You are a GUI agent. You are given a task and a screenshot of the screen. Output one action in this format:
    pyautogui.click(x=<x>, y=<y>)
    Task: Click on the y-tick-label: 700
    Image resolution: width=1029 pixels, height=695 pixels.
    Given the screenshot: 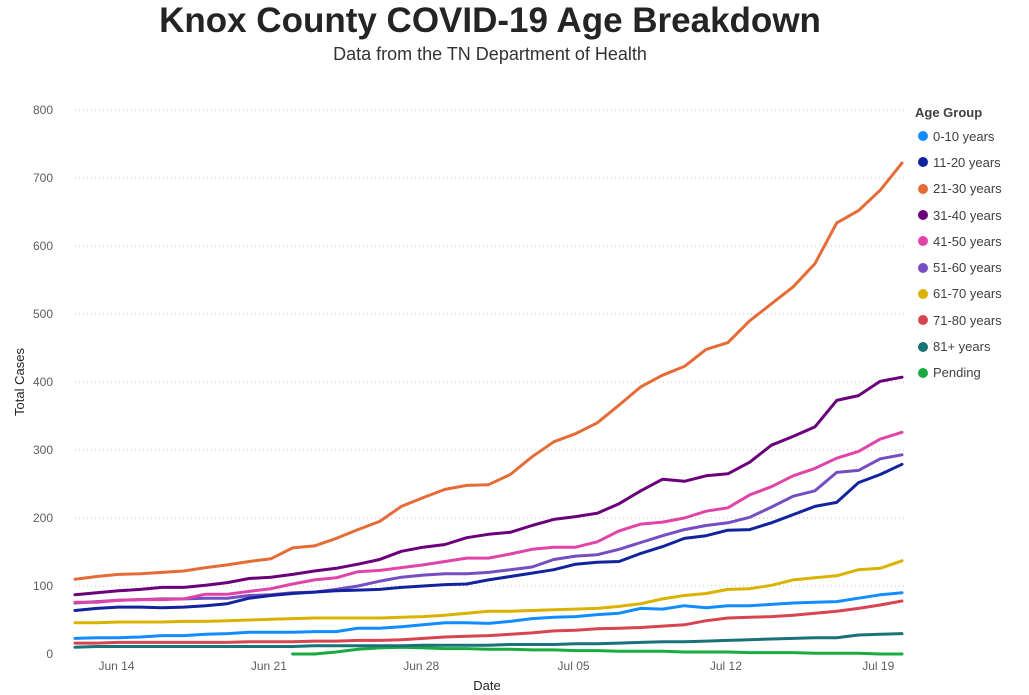 What is the action you would take?
    pyautogui.click(x=43, y=178)
    